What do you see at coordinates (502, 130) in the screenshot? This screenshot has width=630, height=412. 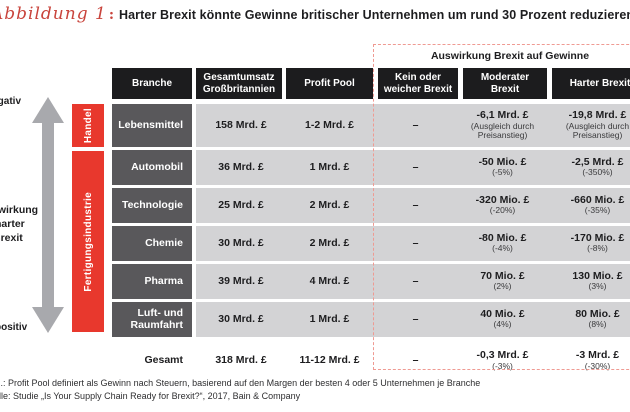 I see `moderate-brexit-note: (Ausgleich durch Preisanstieg)` at bounding box center [502, 130].